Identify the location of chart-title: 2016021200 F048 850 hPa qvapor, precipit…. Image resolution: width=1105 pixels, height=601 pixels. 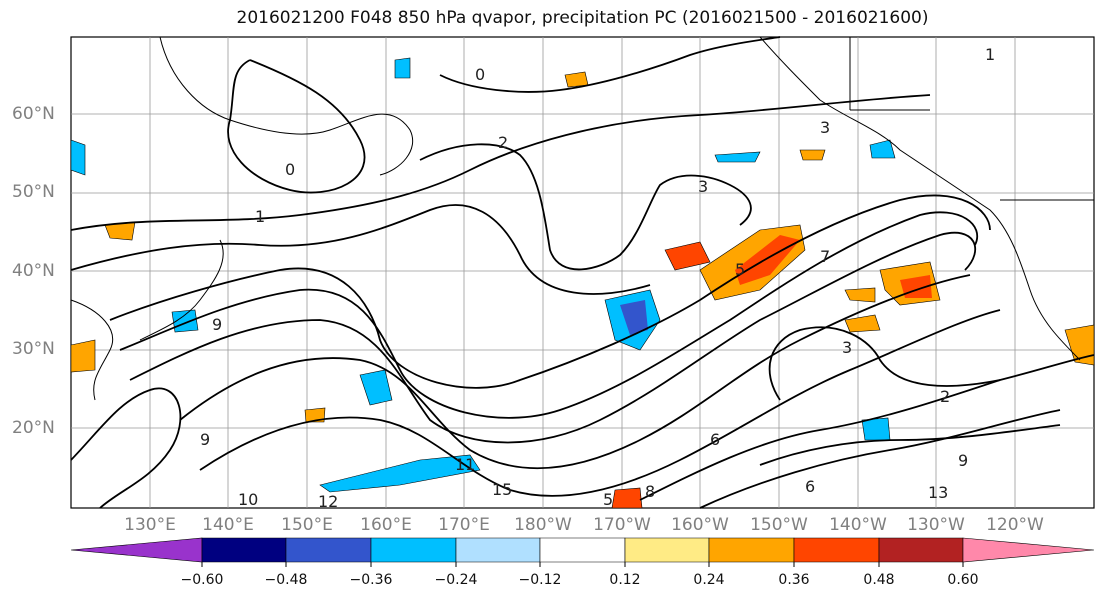
(582, 18).